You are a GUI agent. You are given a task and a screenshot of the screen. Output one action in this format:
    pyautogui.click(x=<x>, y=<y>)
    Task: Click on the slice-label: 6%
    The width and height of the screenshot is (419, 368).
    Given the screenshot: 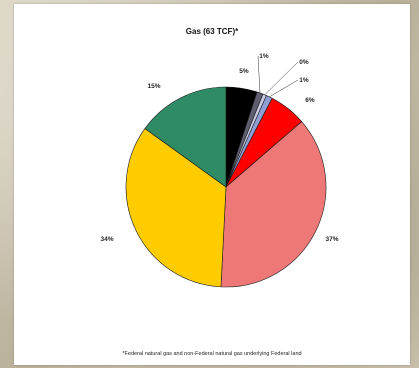 What is the action you would take?
    pyautogui.click(x=310, y=100)
    